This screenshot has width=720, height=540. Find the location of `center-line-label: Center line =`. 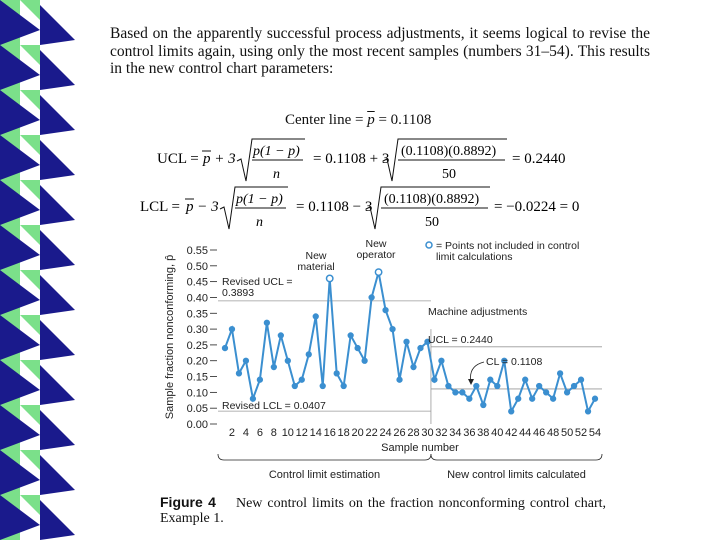

center-line-label: Center line = is located at coordinates (326, 120).